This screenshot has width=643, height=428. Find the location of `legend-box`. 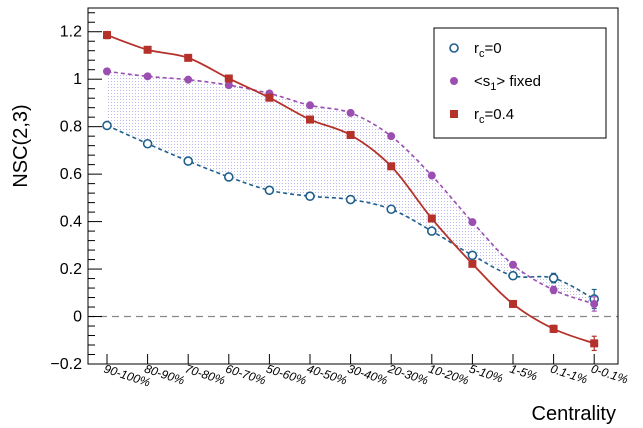

legend-box is located at coordinates (520, 83).